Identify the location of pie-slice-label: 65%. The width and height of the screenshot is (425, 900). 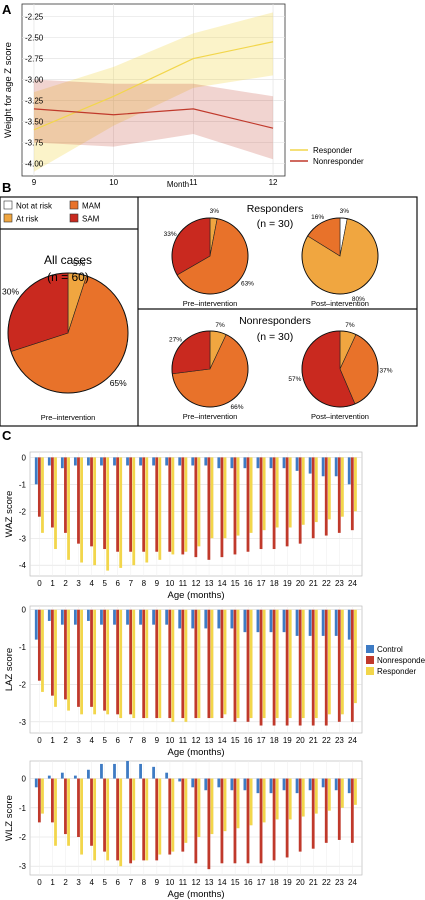
(118, 383).